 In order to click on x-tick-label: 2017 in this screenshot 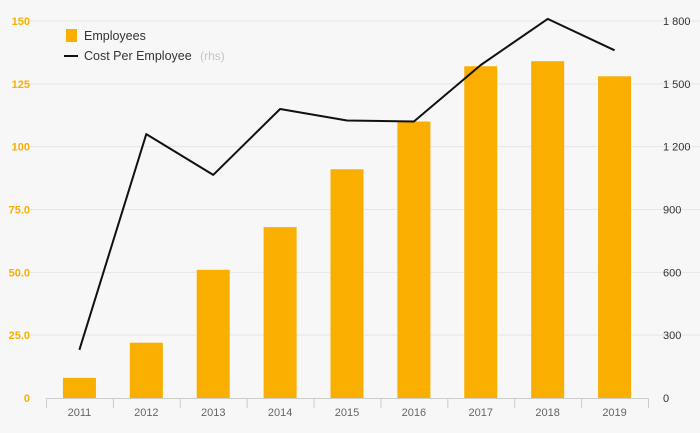, I will do `click(481, 413)`.